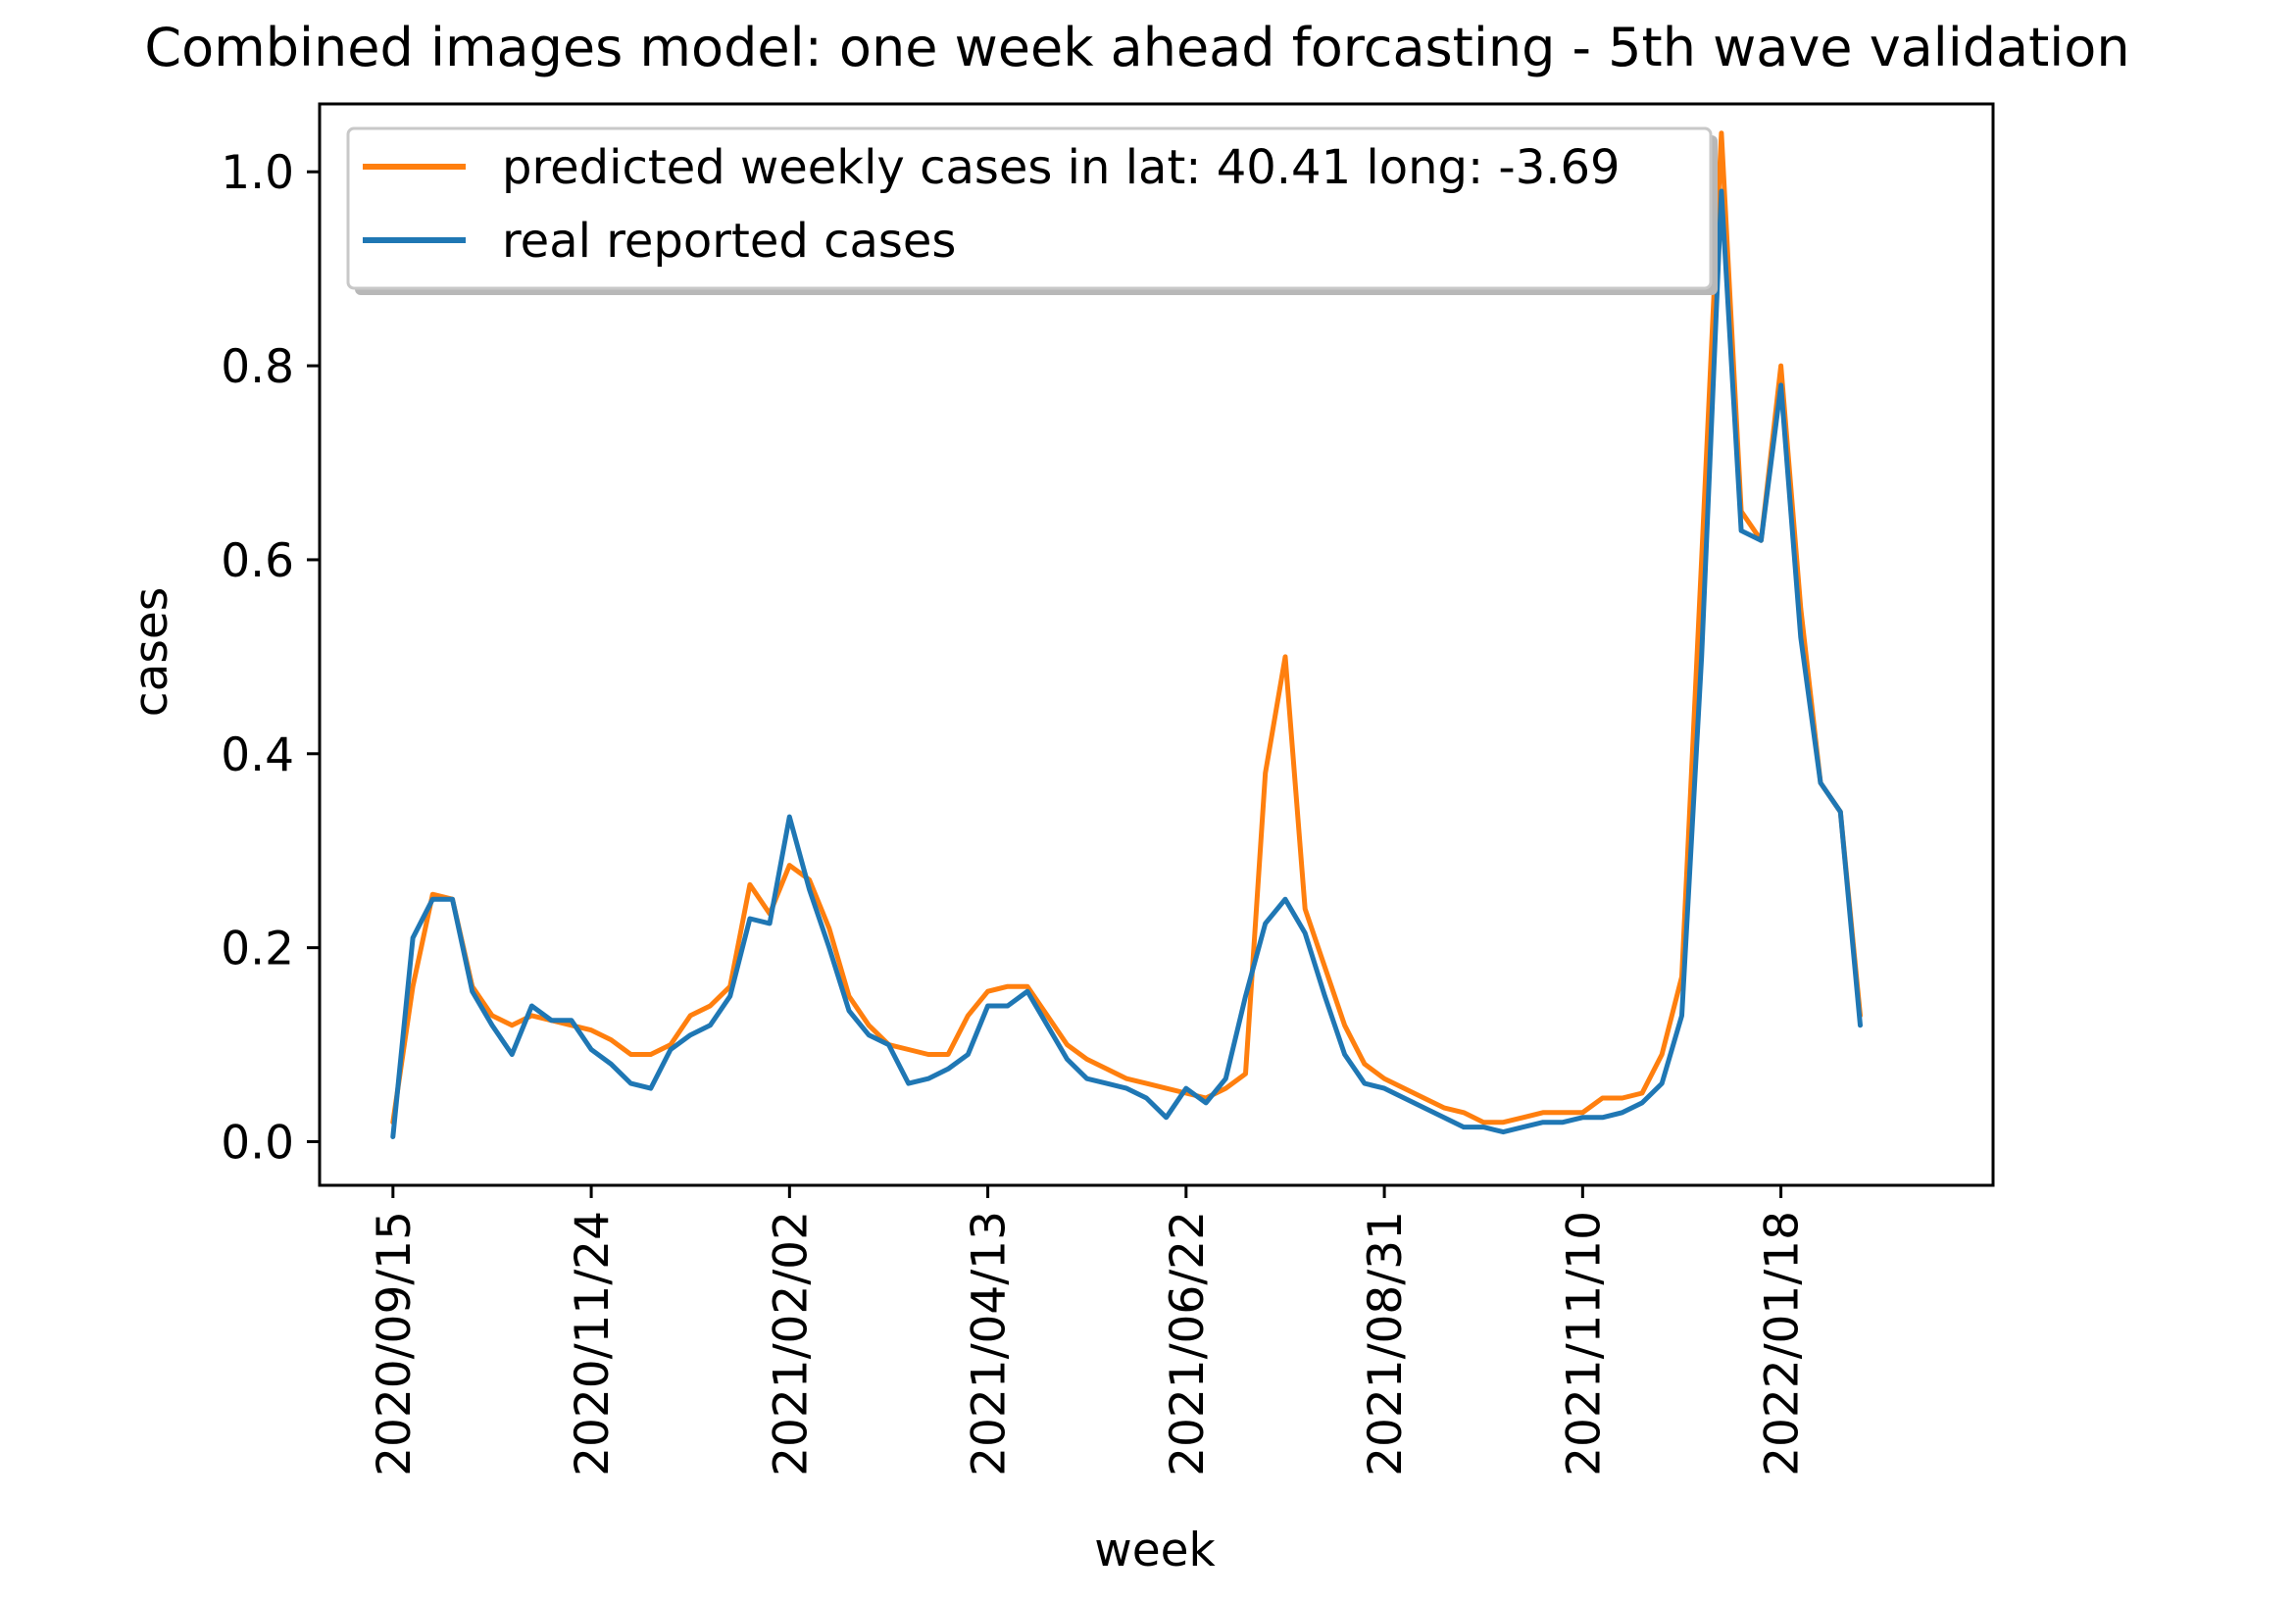  Describe the element at coordinates (729, 241) in the screenshot. I see `legend-label-real: real reported cases` at that location.